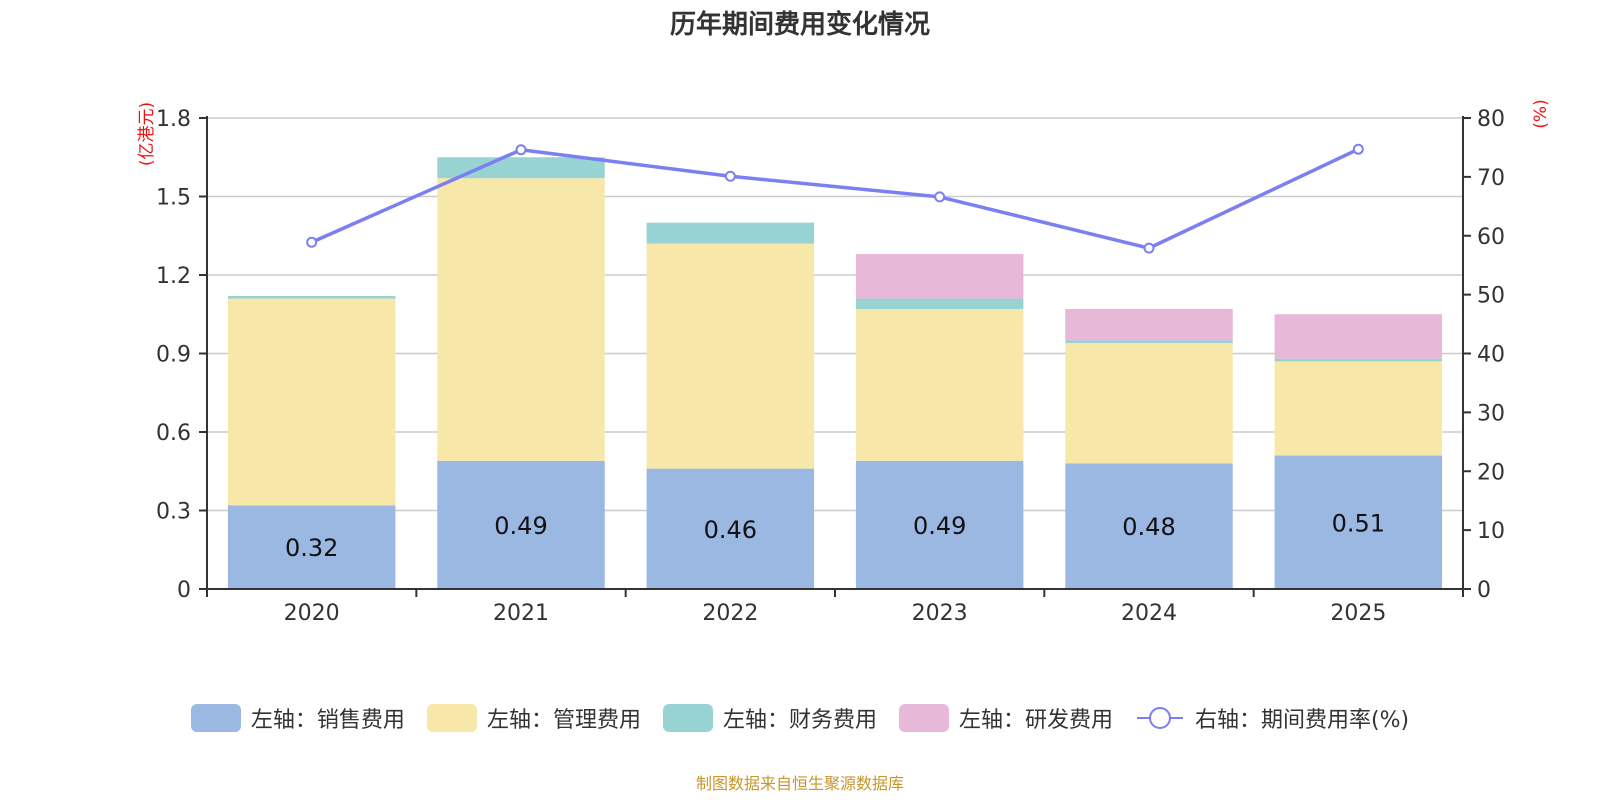  I want to click on x-axis-tick-label: 2024, so click(1149, 613).